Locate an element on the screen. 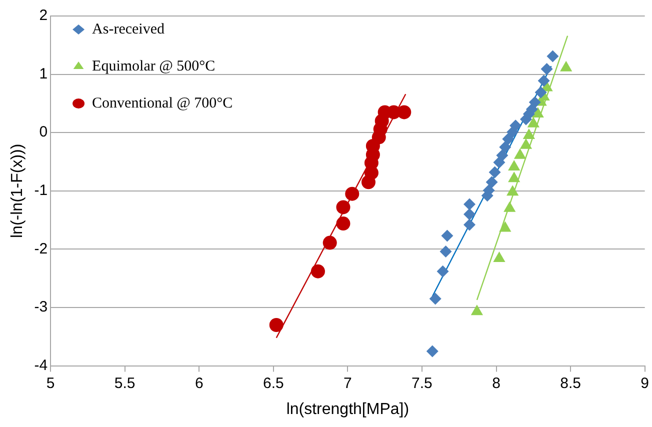 The image size is (652, 427). x-tick-label: 7.5 is located at coordinates (422, 383).